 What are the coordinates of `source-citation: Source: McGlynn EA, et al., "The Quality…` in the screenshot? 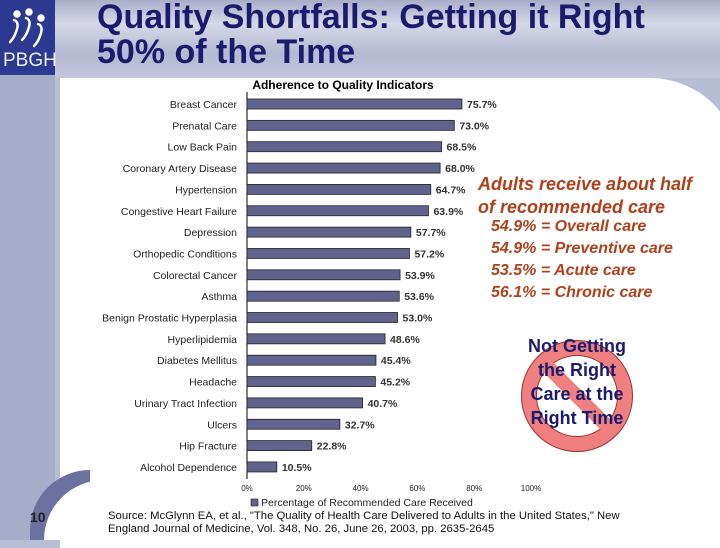 It's located at (413, 523).